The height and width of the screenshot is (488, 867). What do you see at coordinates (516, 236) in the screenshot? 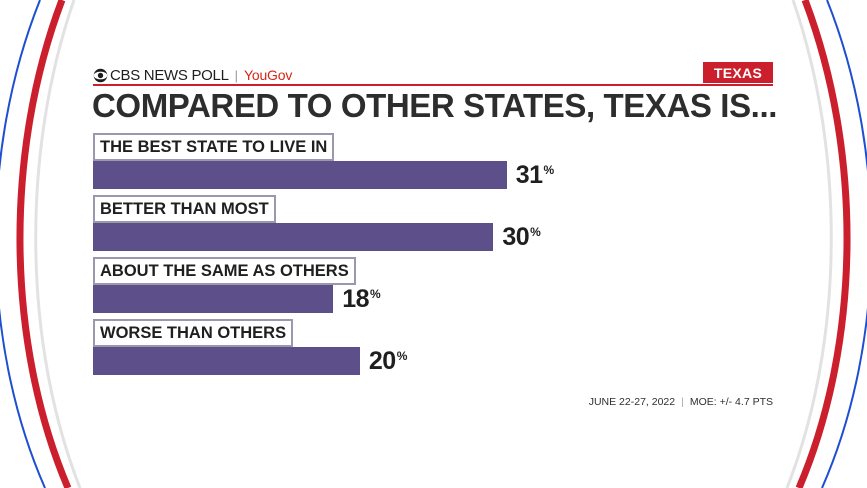
I see `value-number: 30` at bounding box center [516, 236].